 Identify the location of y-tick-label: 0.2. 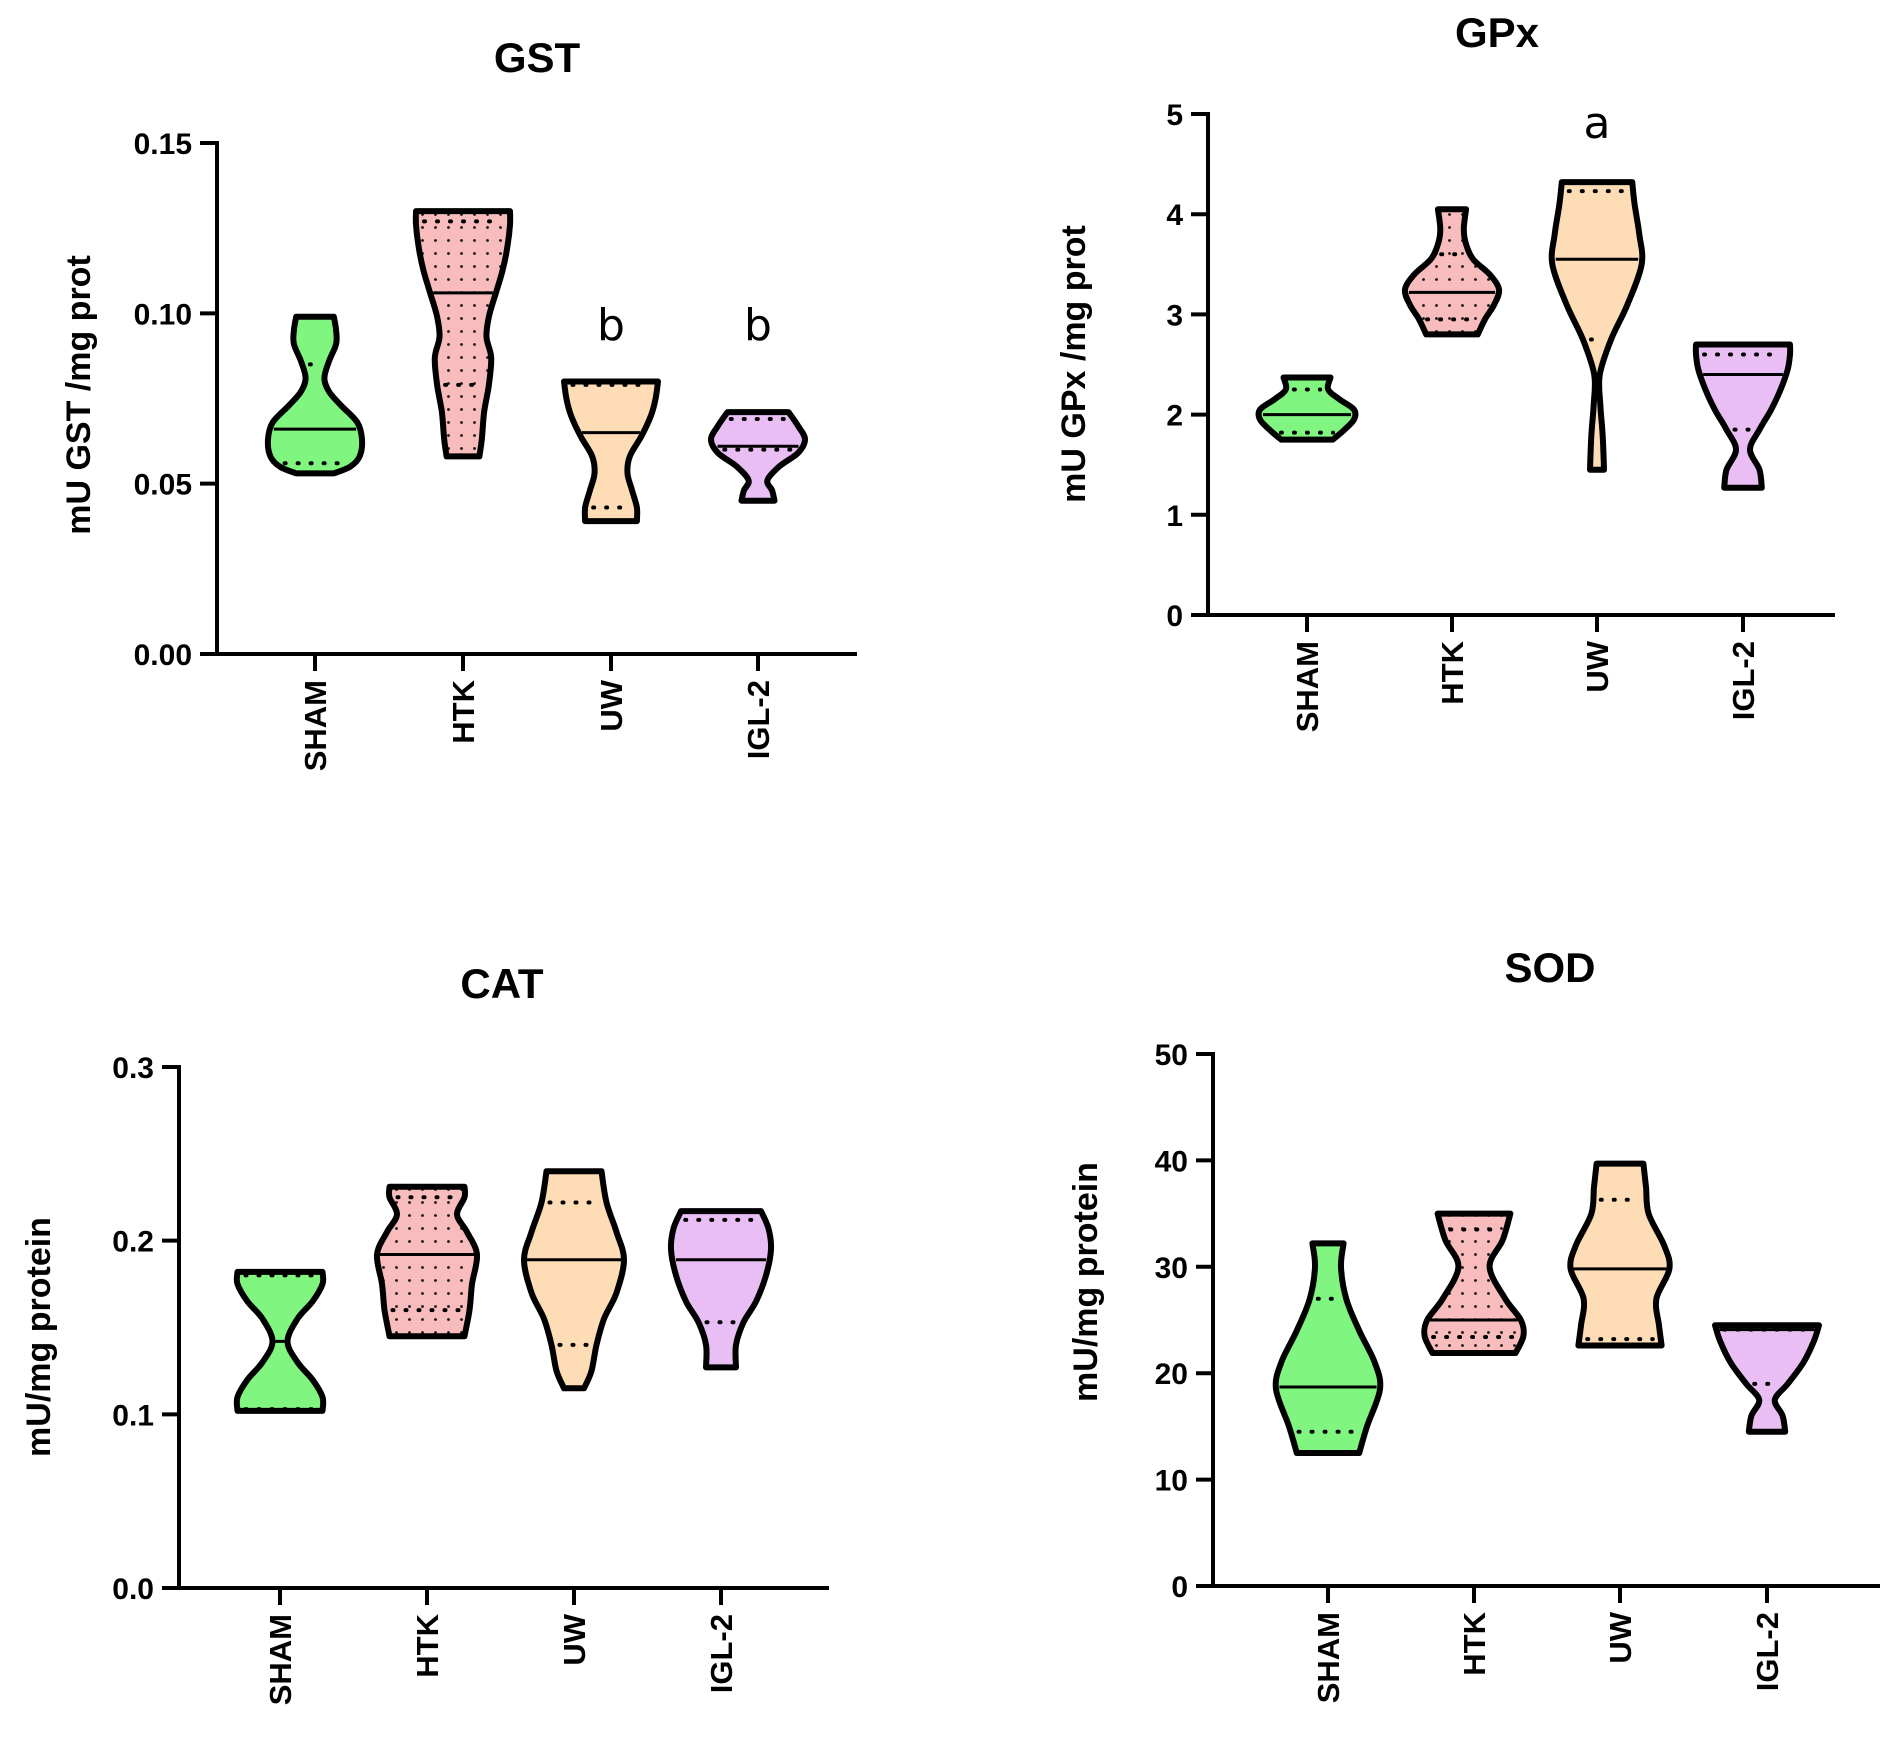
(133, 1242).